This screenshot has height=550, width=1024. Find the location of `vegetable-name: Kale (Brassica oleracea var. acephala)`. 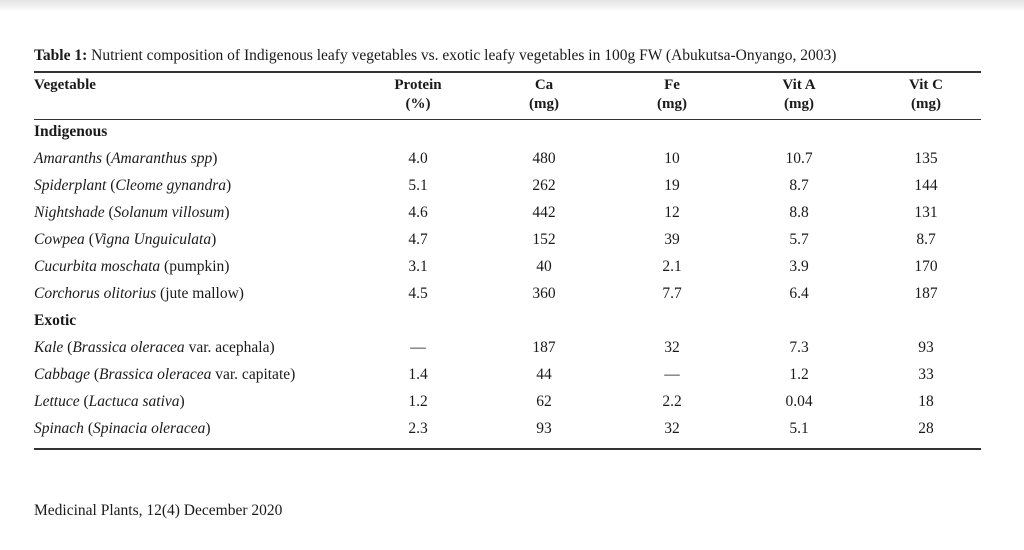

vegetable-name: Kale (Brassica oleracea var. acephala) is located at coordinates (154, 347).